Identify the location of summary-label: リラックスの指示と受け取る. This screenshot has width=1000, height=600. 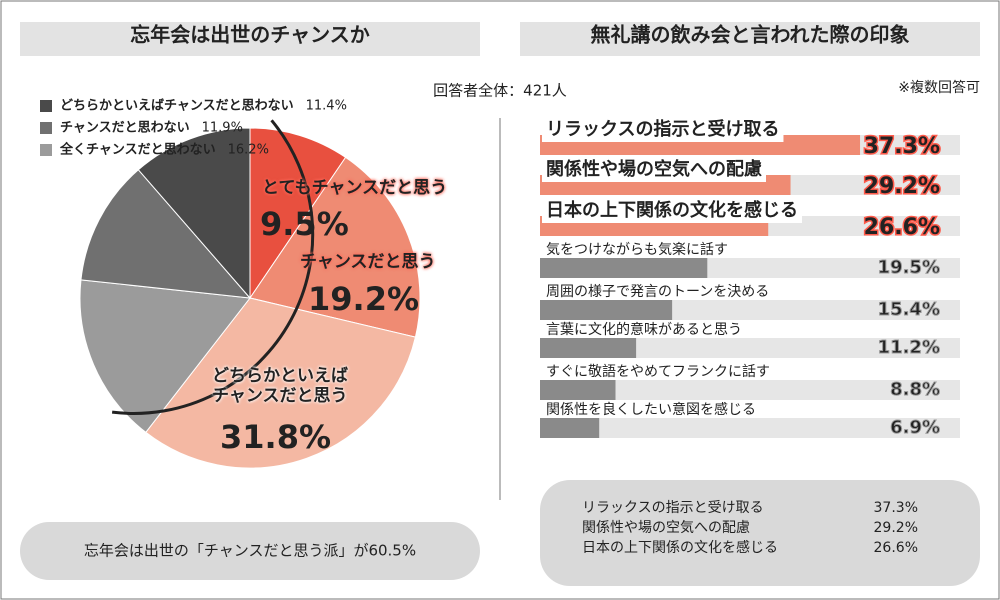
(673, 508).